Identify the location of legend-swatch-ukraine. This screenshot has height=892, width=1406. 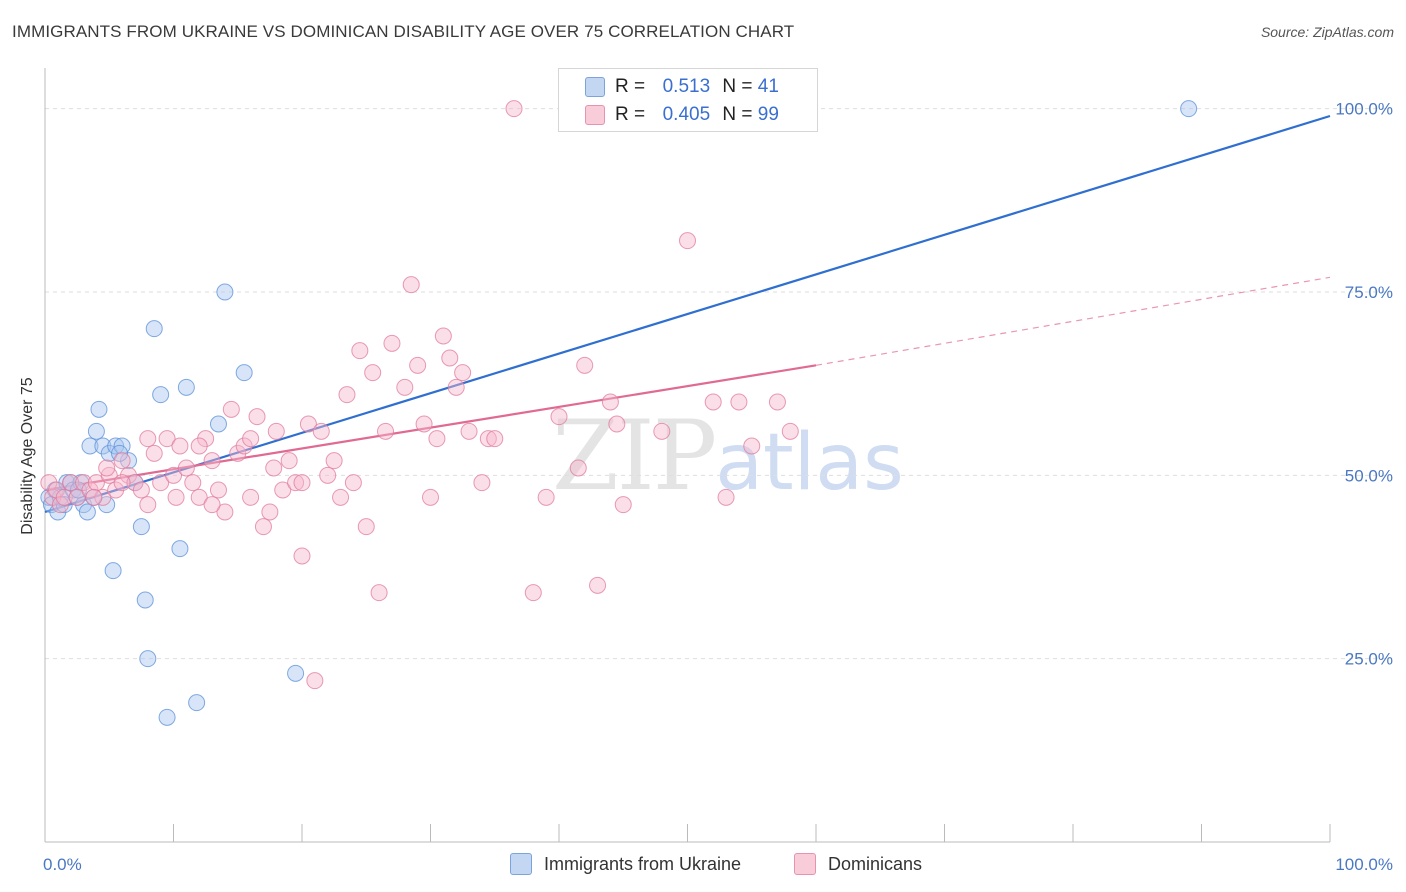
(595, 87).